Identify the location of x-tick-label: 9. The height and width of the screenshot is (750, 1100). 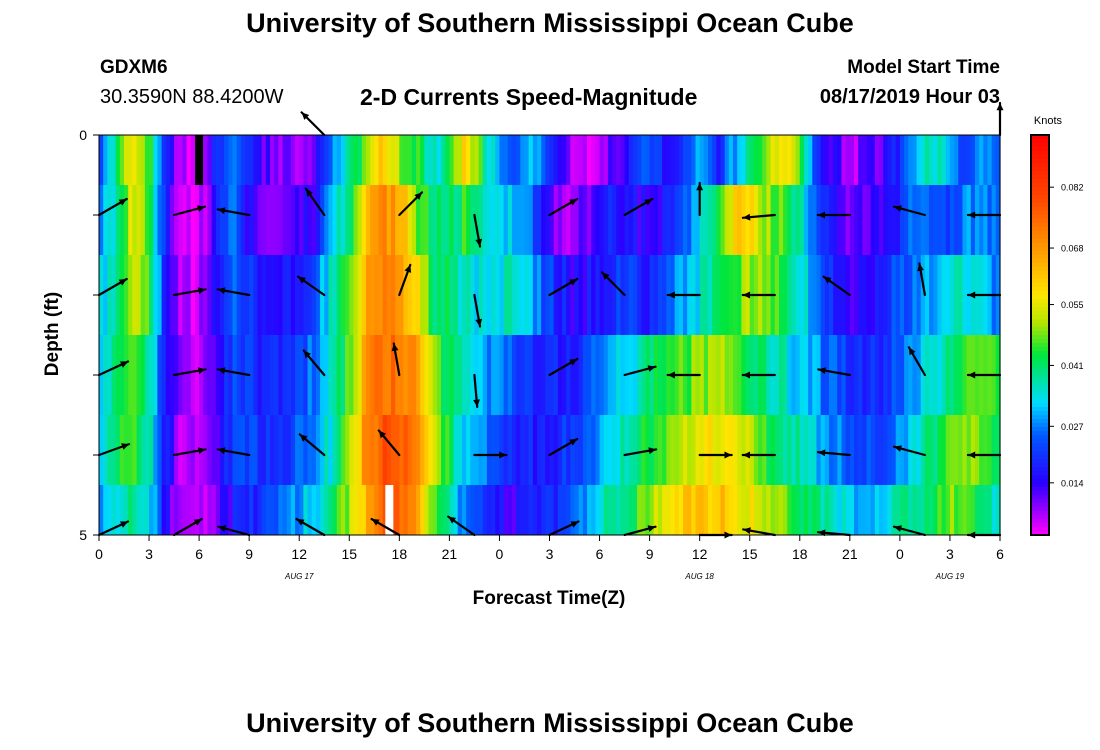
(249, 554).